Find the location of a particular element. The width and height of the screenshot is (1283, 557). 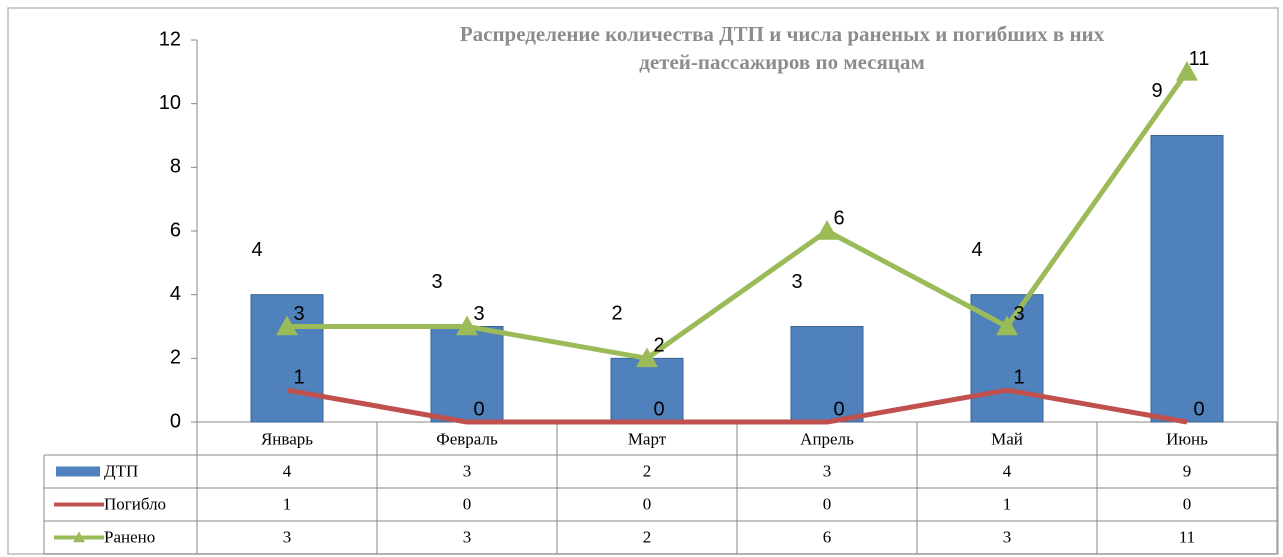

y-tick-label: 6 is located at coordinates (175, 230).